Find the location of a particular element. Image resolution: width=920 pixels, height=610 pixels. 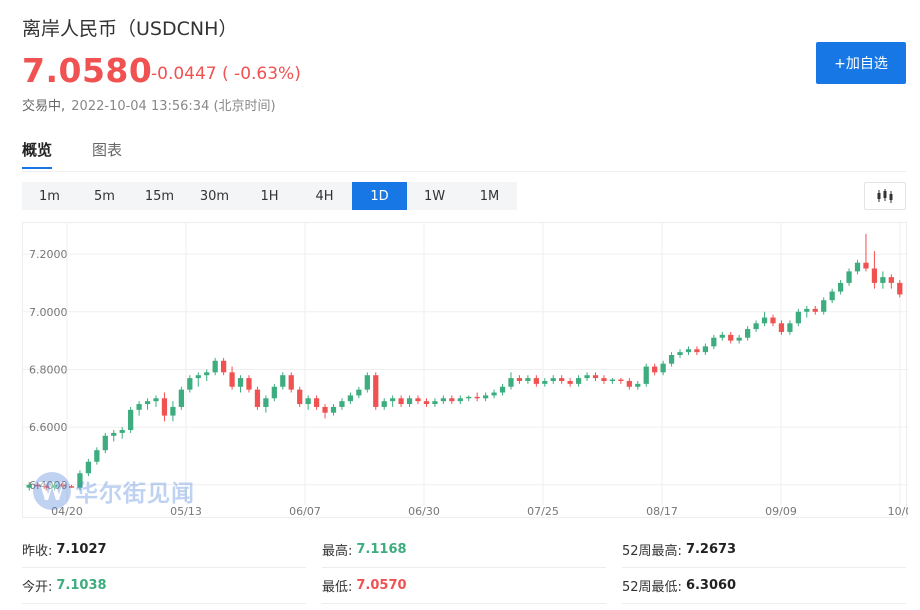

watermark-logo: W is located at coordinates (52, 491).